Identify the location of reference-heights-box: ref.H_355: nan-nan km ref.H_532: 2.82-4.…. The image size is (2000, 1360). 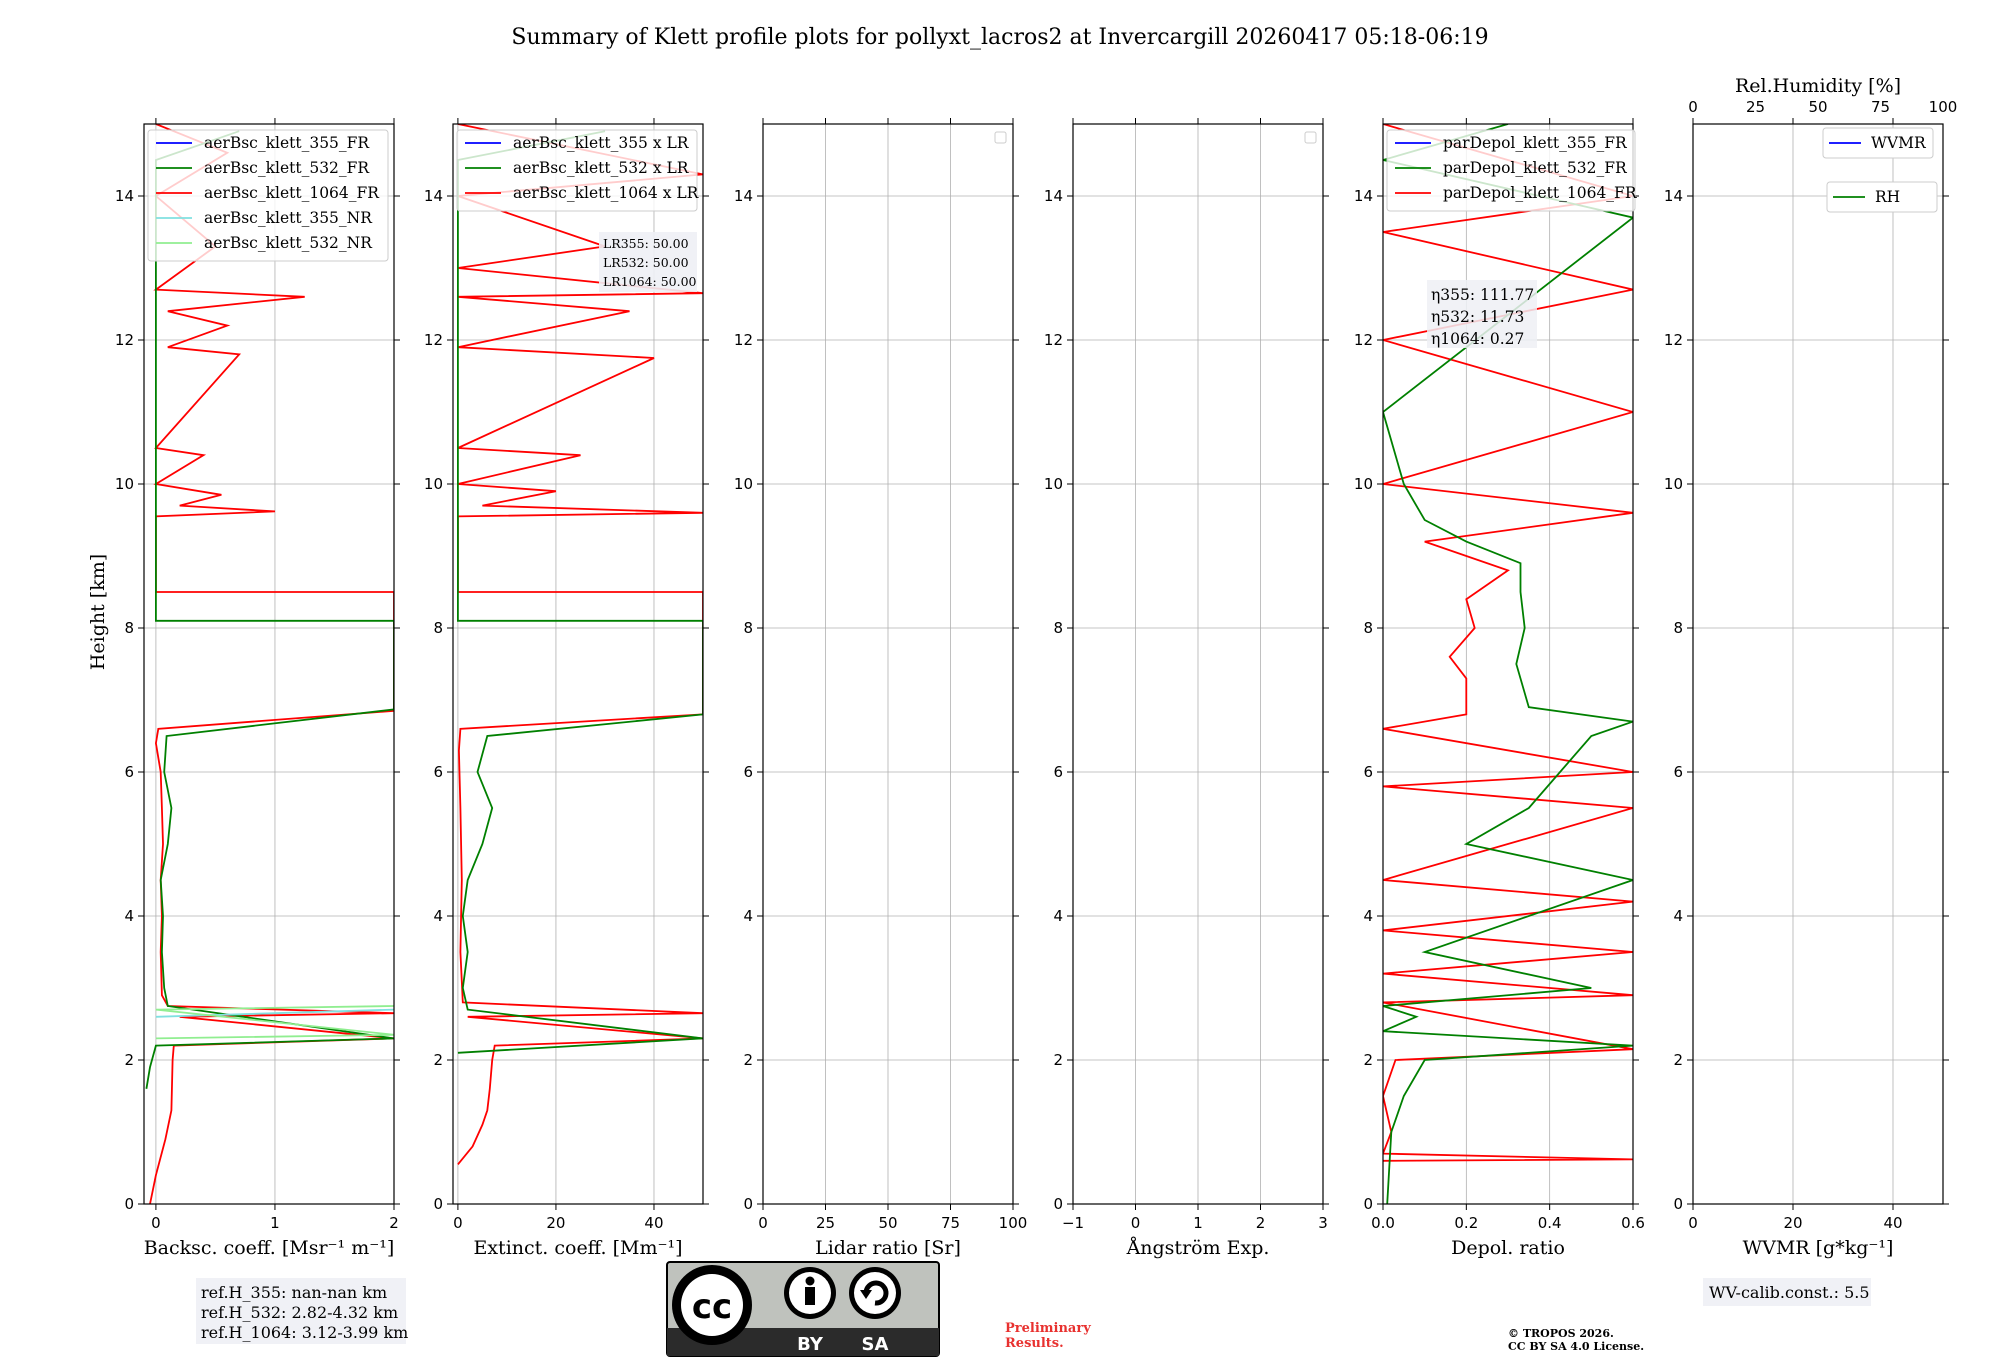
(302, 1311).